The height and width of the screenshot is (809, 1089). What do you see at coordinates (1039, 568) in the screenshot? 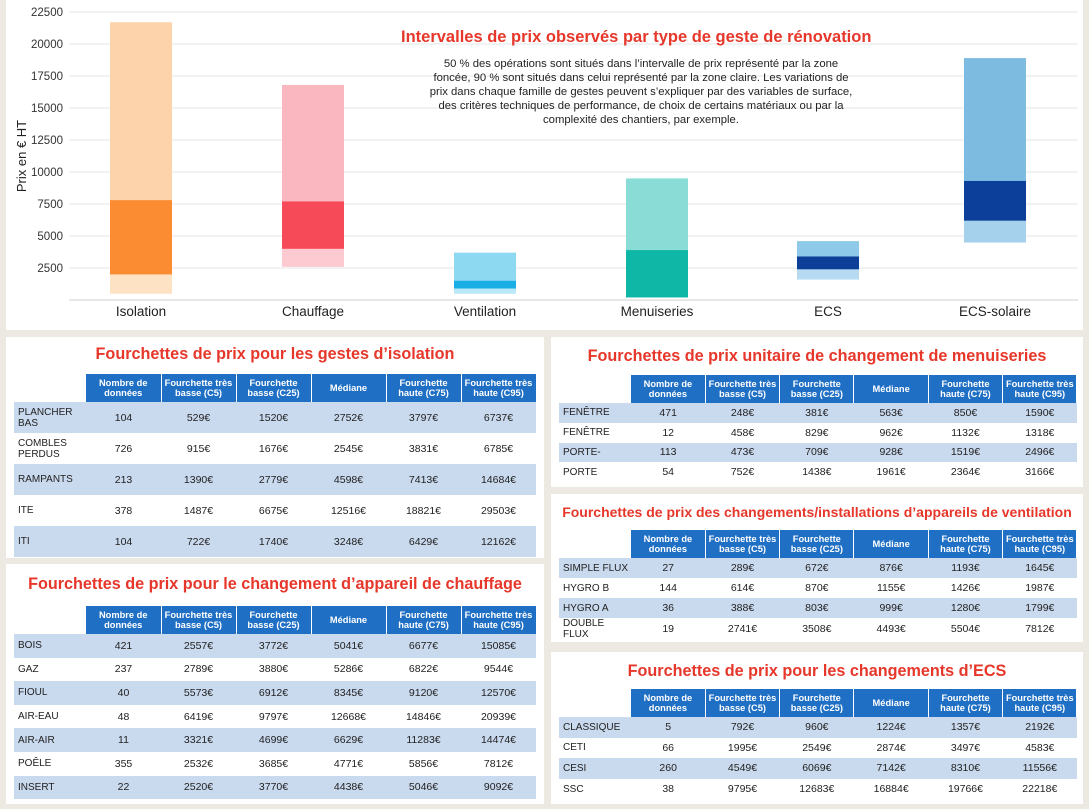
I see `table-cell: 1645€` at bounding box center [1039, 568].